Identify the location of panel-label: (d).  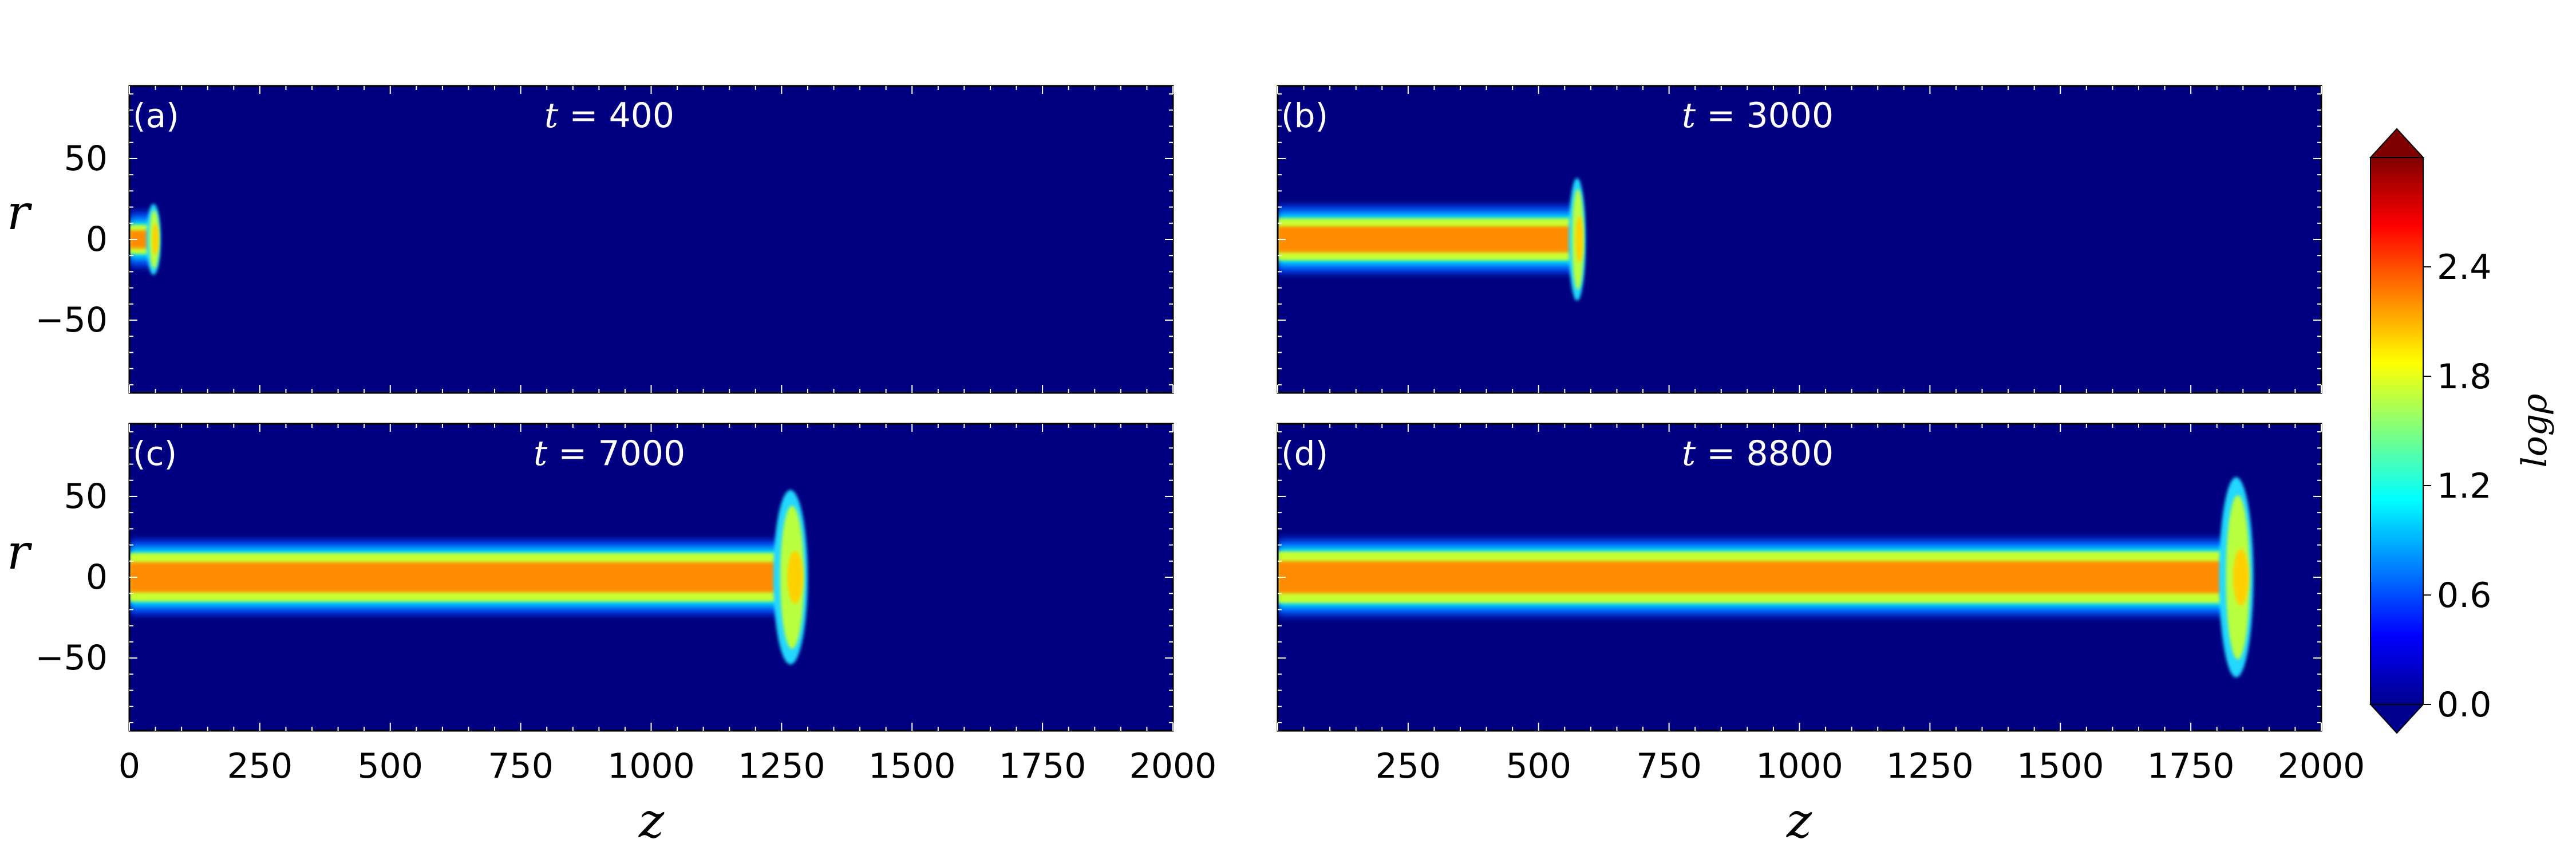
(1304, 453).